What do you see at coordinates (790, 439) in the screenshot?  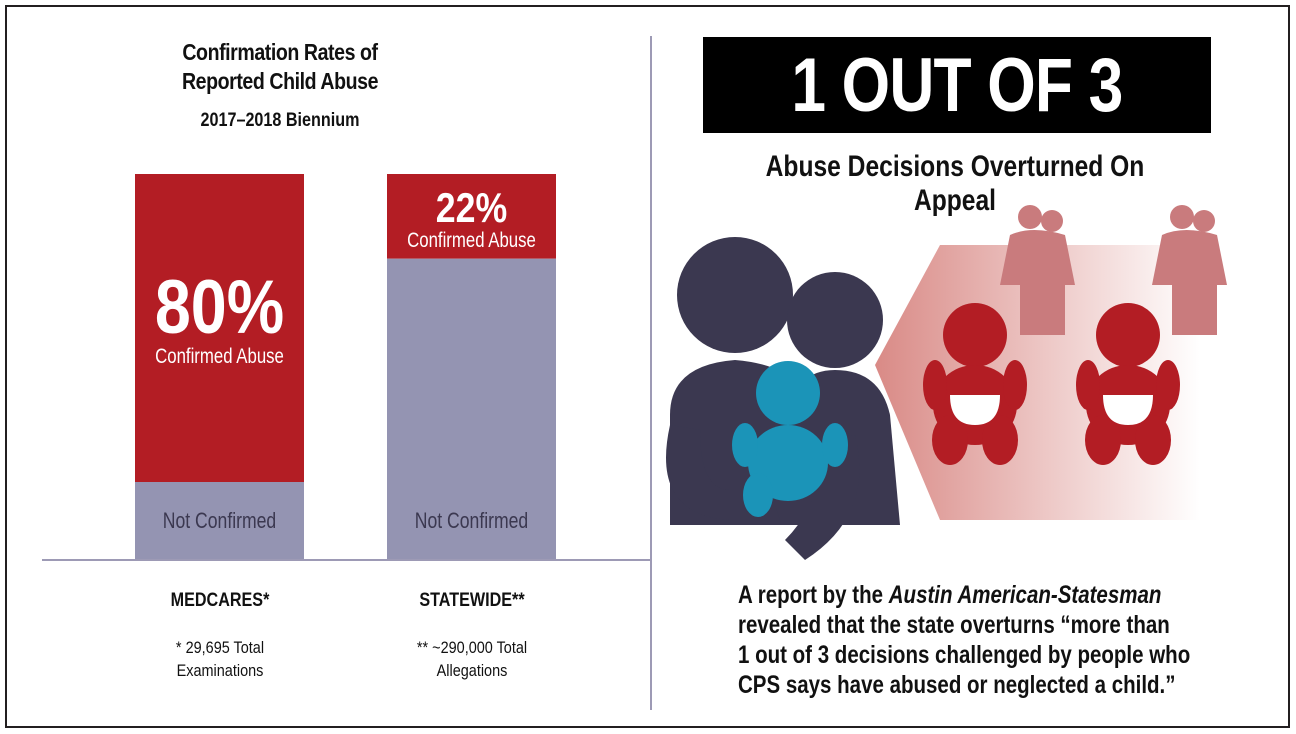 I see `child-icon` at bounding box center [790, 439].